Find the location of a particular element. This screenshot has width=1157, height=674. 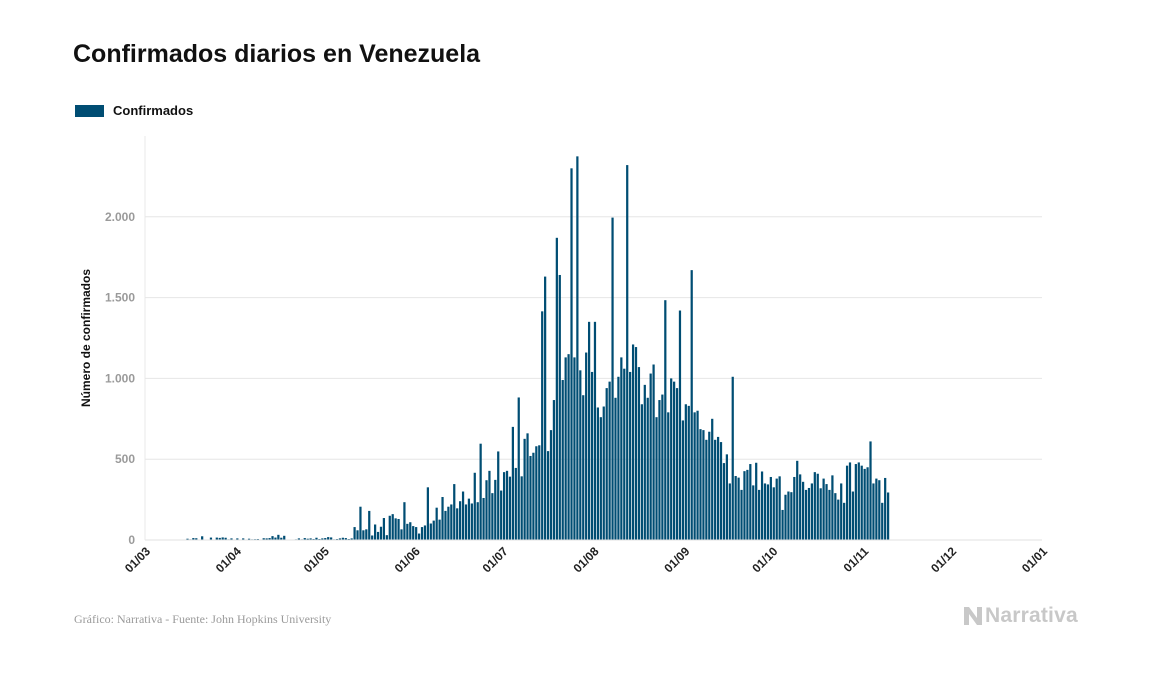

x-tick-label: 01/09 is located at coordinates (676, 559).